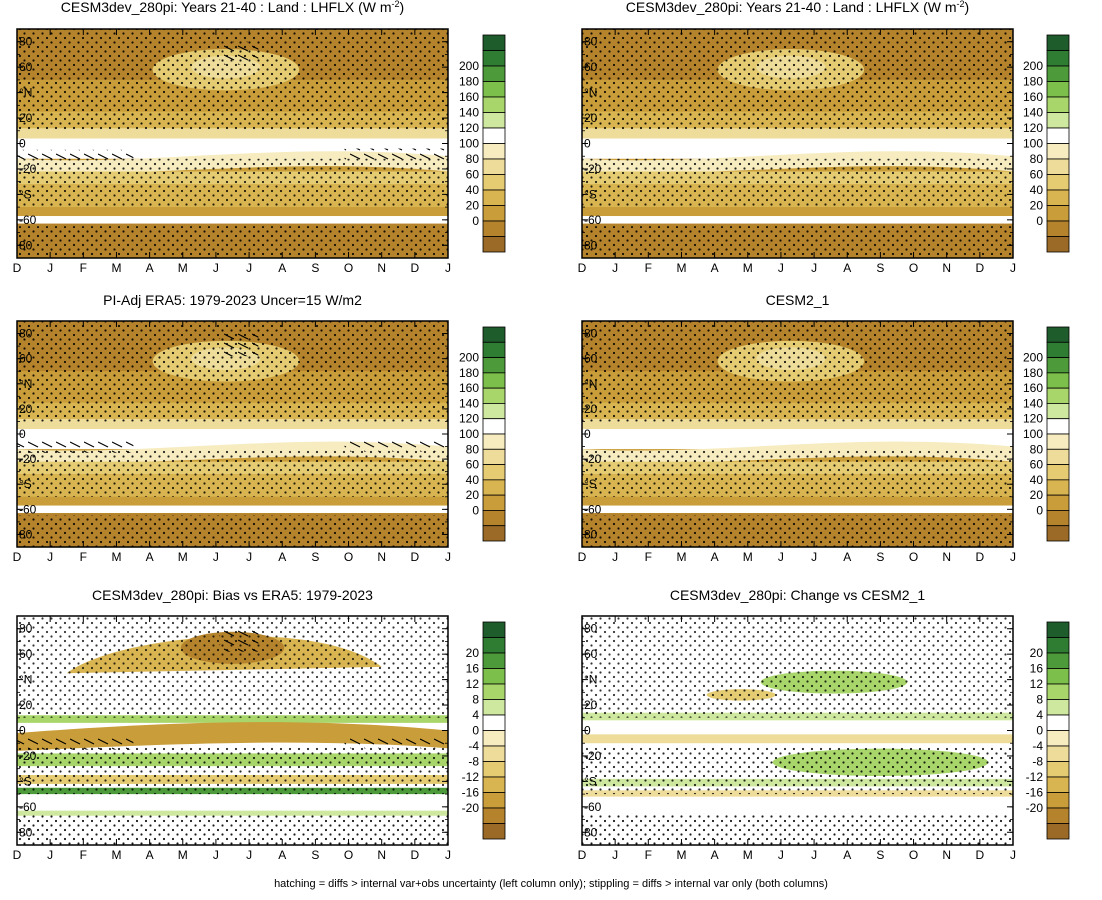 This screenshot has width=1102, height=900. I want to click on colorbar-label: 4, so click(1039, 715).